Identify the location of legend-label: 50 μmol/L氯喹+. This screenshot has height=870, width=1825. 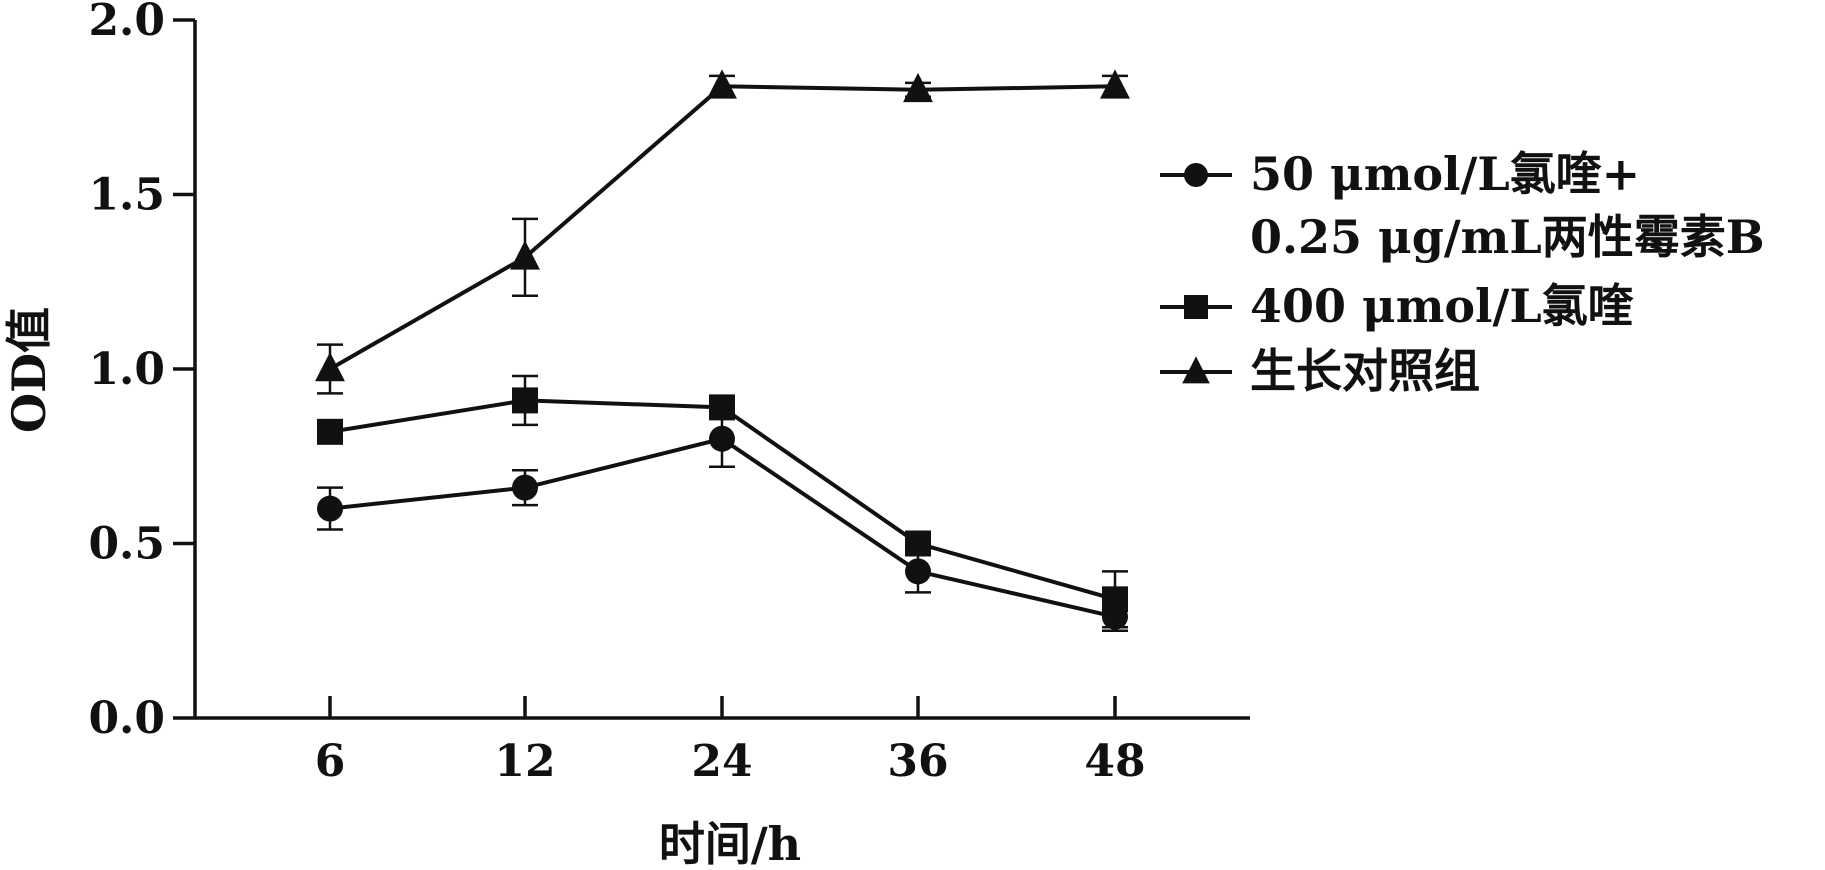
(1445, 174).